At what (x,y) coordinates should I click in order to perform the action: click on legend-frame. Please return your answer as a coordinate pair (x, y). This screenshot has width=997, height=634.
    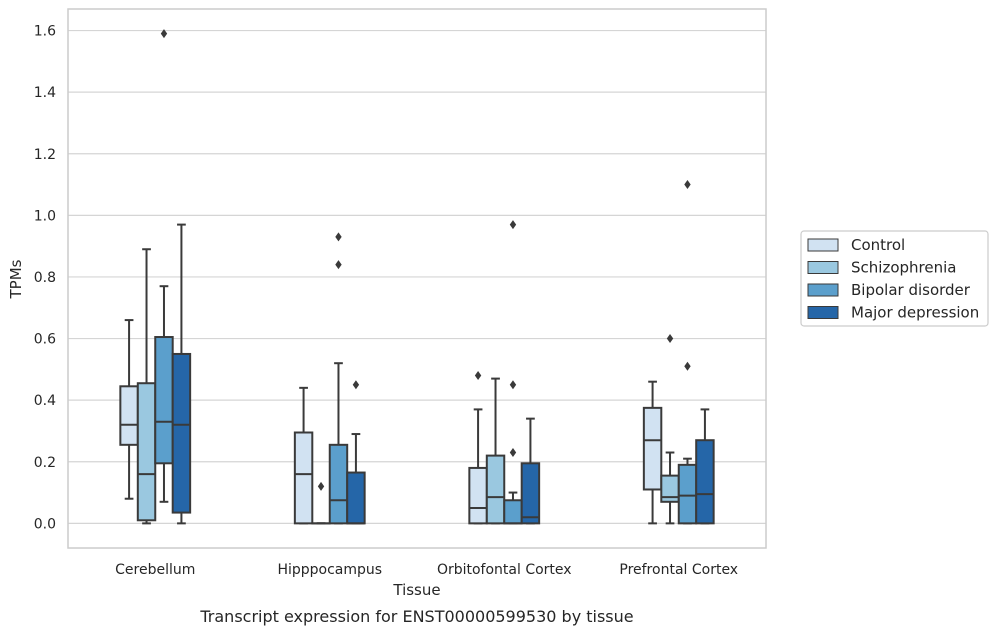
    Looking at the image, I should click on (894, 278).